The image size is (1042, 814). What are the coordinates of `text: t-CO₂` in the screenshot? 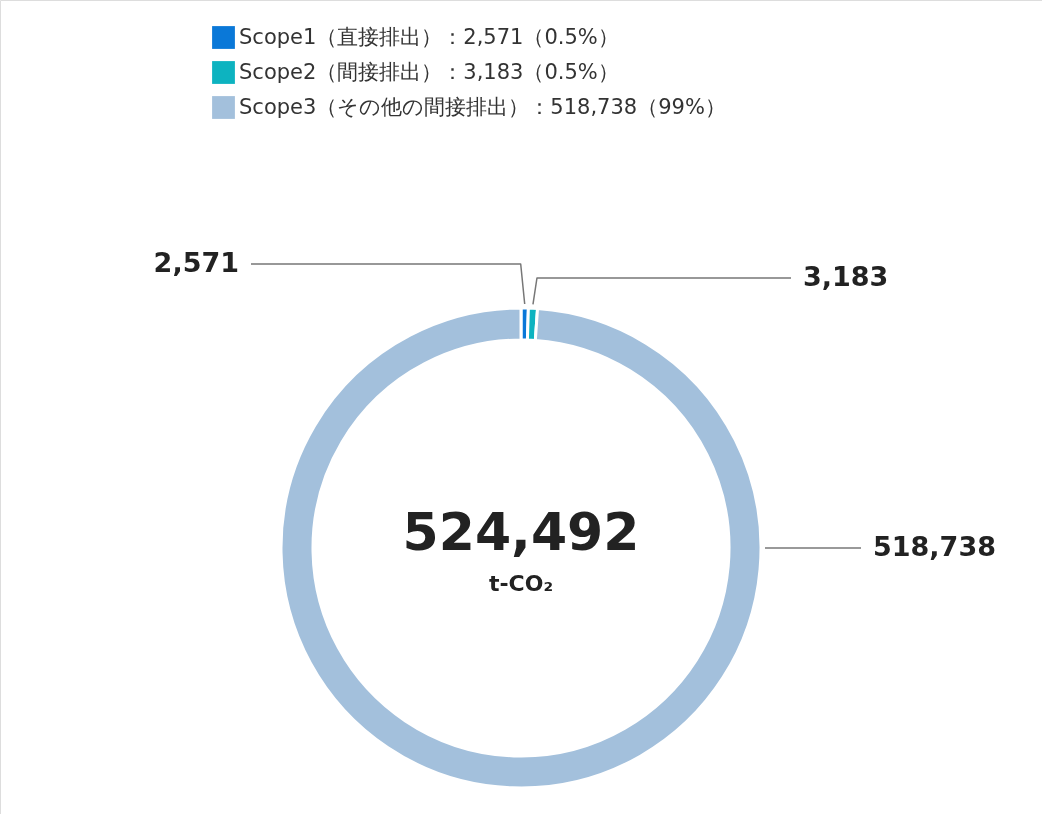 It's located at (521, 583).